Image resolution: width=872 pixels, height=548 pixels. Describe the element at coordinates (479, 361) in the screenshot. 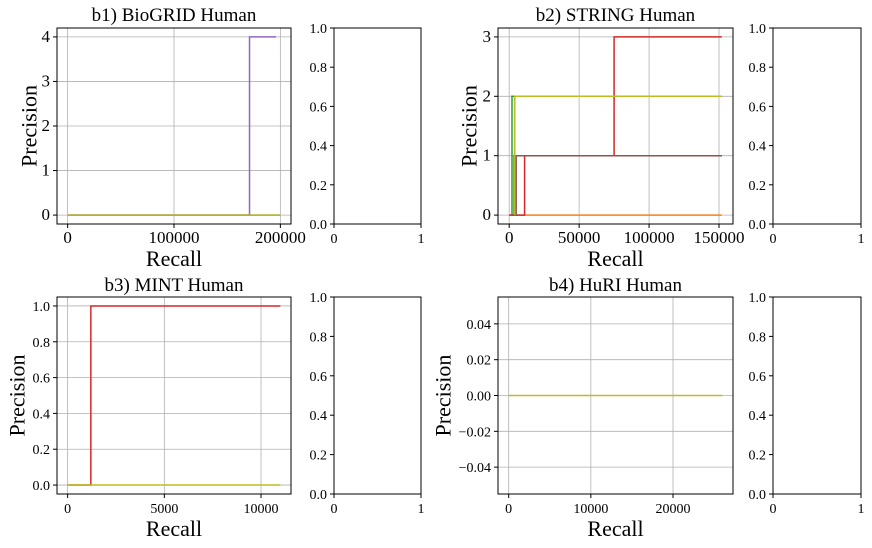

I see `y-tick-label: 0.02` at that location.